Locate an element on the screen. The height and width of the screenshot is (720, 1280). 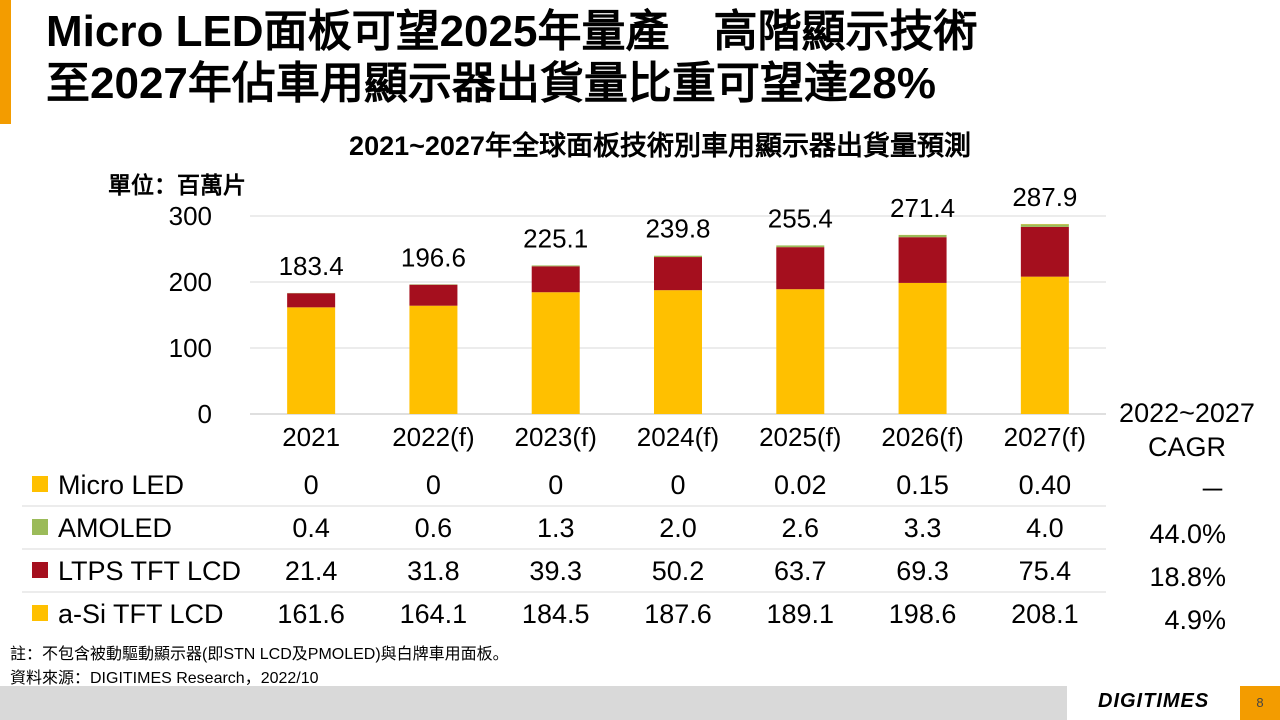
total-label: 225.1 is located at coordinates (555, 238).